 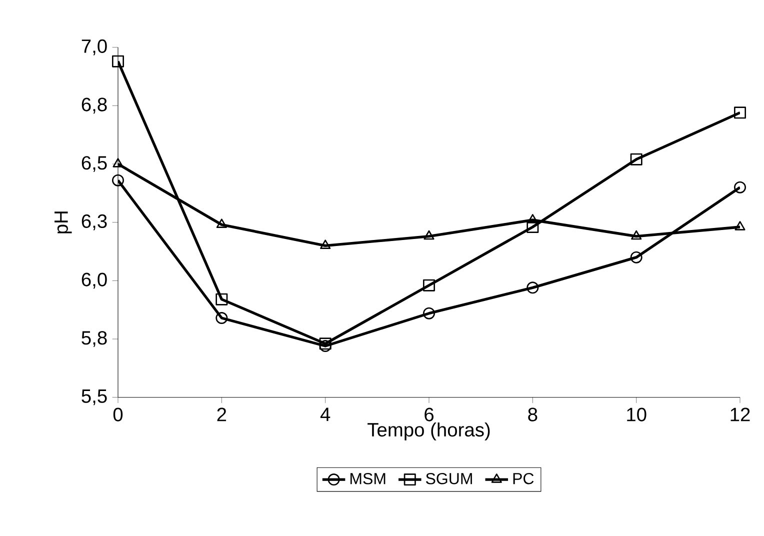 What do you see at coordinates (94, 222) in the screenshot?
I see `y-tick-label: 6,3` at bounding box center [94, 222].